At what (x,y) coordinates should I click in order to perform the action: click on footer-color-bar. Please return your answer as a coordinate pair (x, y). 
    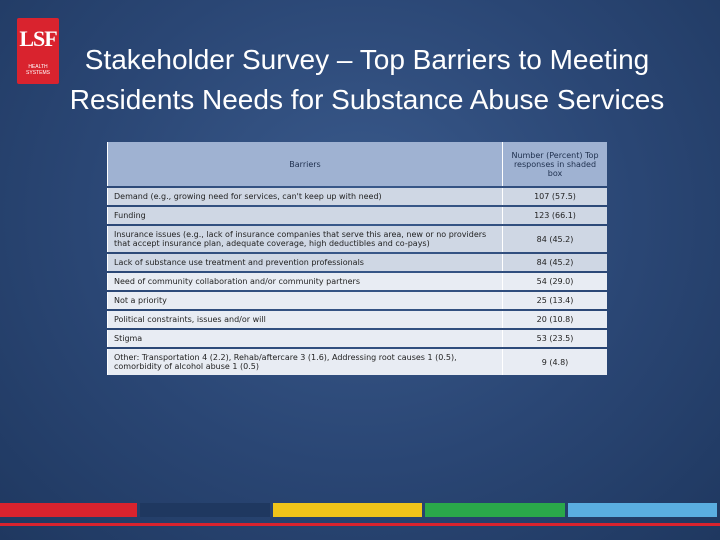
    Looking at the image, I should click on (360, 512).